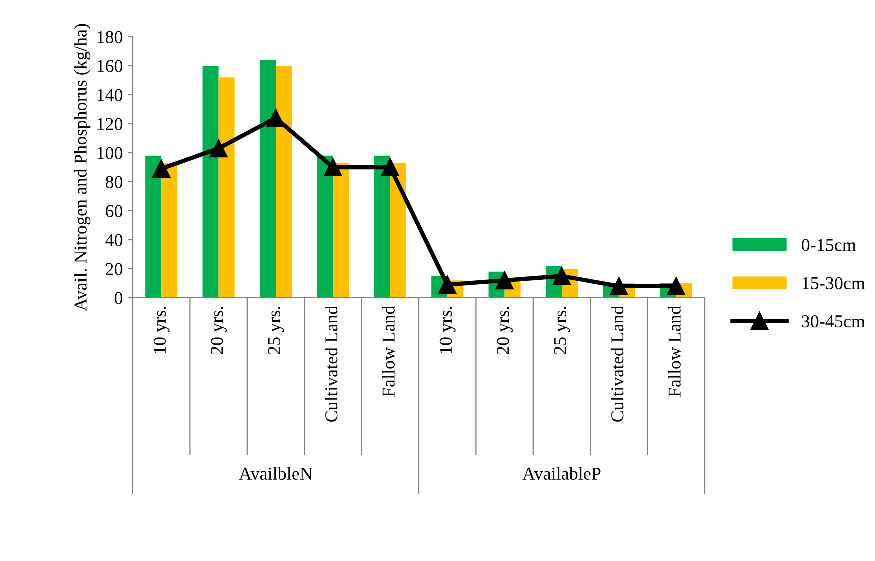 Image resolution: width=875 pixels, height=561 pixels. What do you see at coordinates (276, 473) in the screenshot?
I see `text: AvailbleN` at bounding box center [276, 473].